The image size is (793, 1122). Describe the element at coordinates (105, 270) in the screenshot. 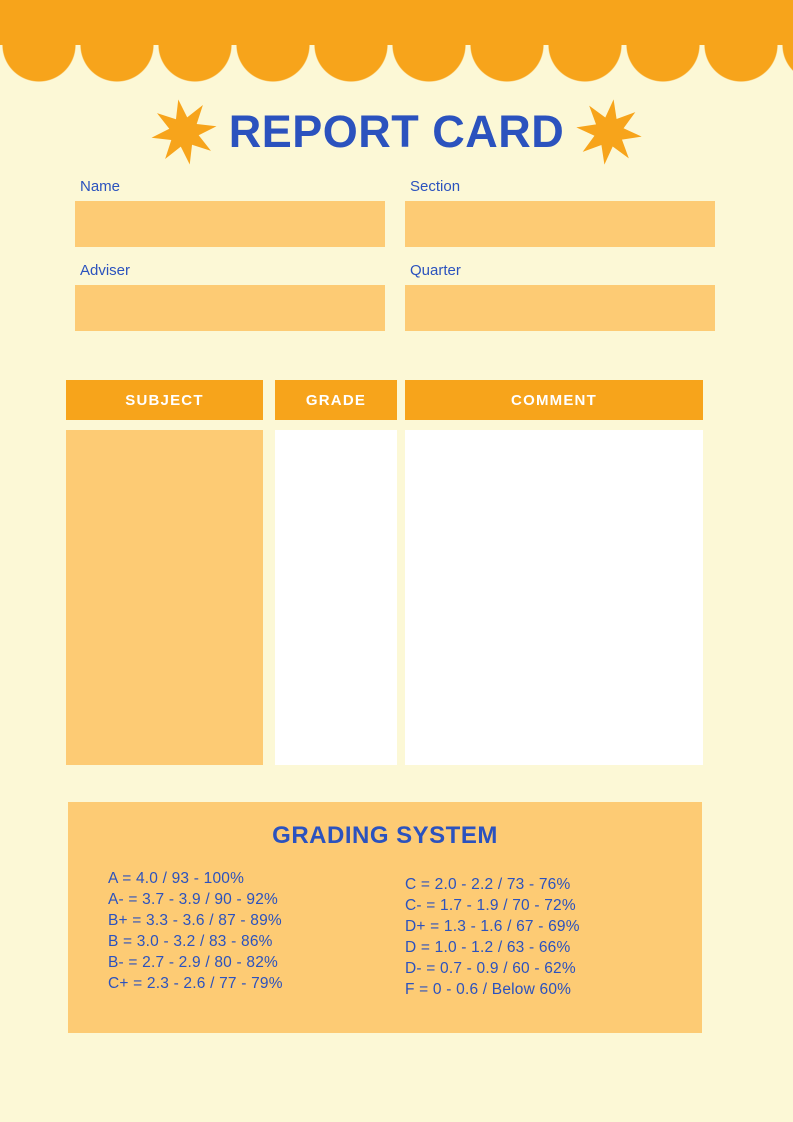

I see `adviser-label: Adviser` at that location.